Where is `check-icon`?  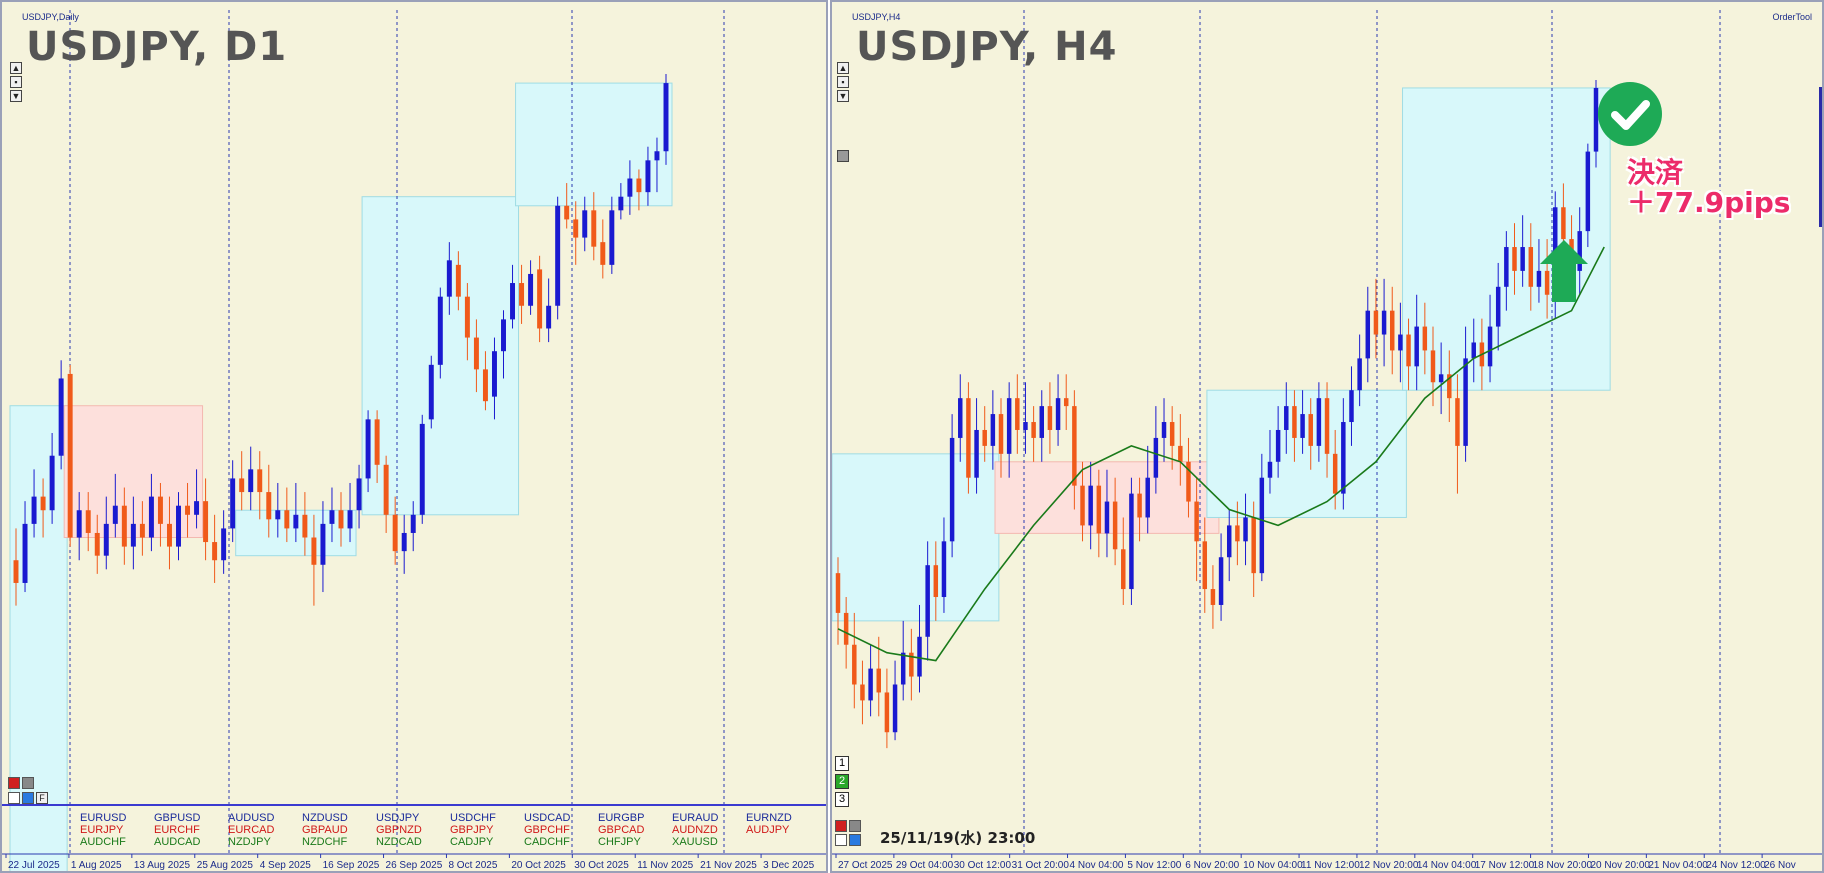
check-icon is located at coordinates (1630, 114).